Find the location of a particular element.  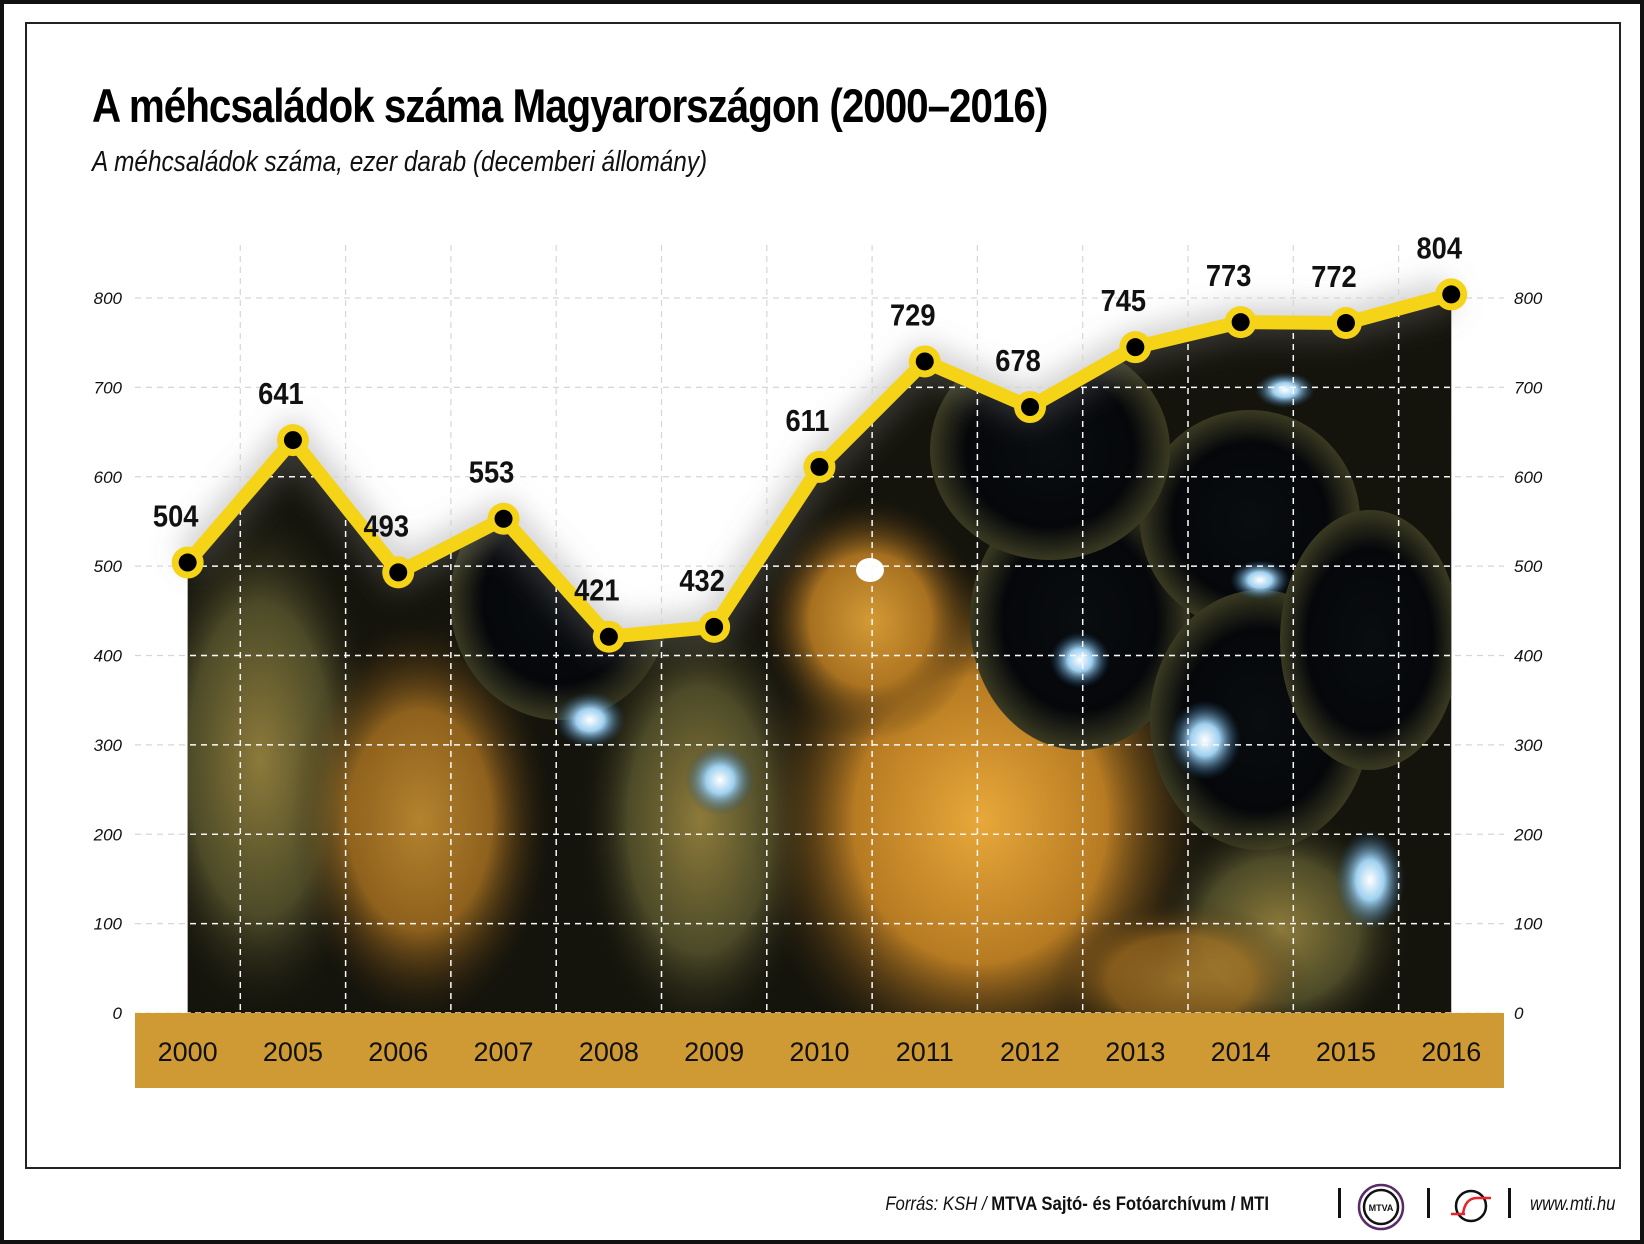

website-link: www.mti.hu is located at coordinates (1573, 1204).